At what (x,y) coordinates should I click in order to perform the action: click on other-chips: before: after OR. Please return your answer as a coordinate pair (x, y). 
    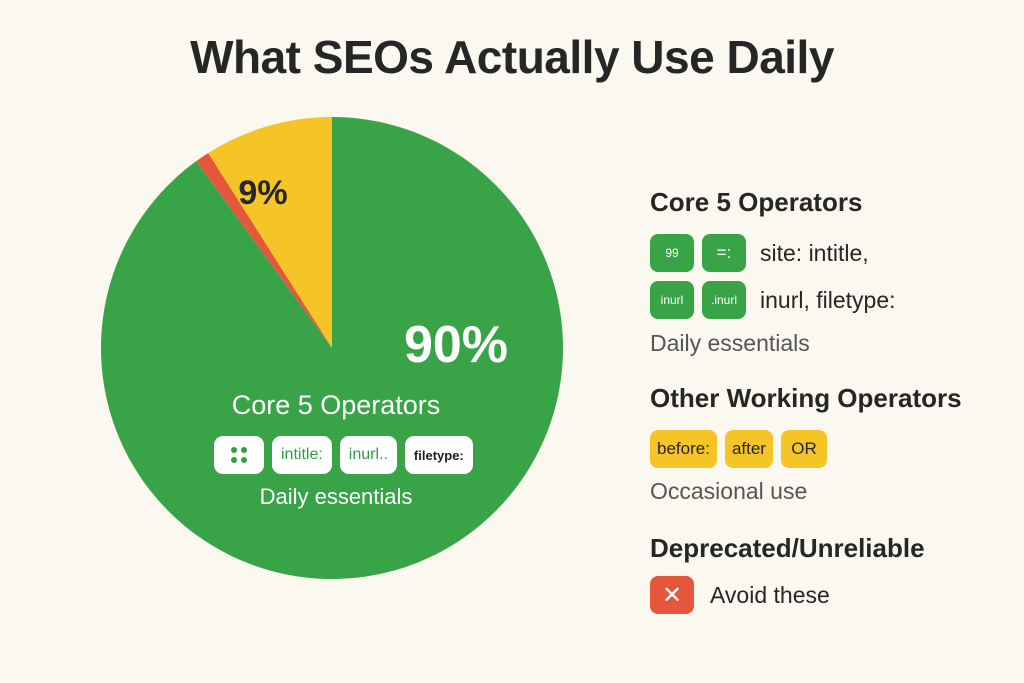
    Looking at the image, I should click on (738, 449).